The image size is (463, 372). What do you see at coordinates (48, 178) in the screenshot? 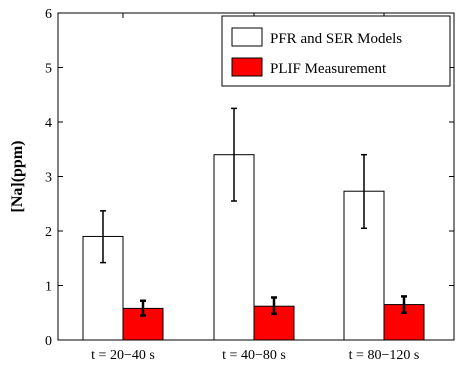
I see `y-tick-label-3: 3` at bounding box center [48, 178].